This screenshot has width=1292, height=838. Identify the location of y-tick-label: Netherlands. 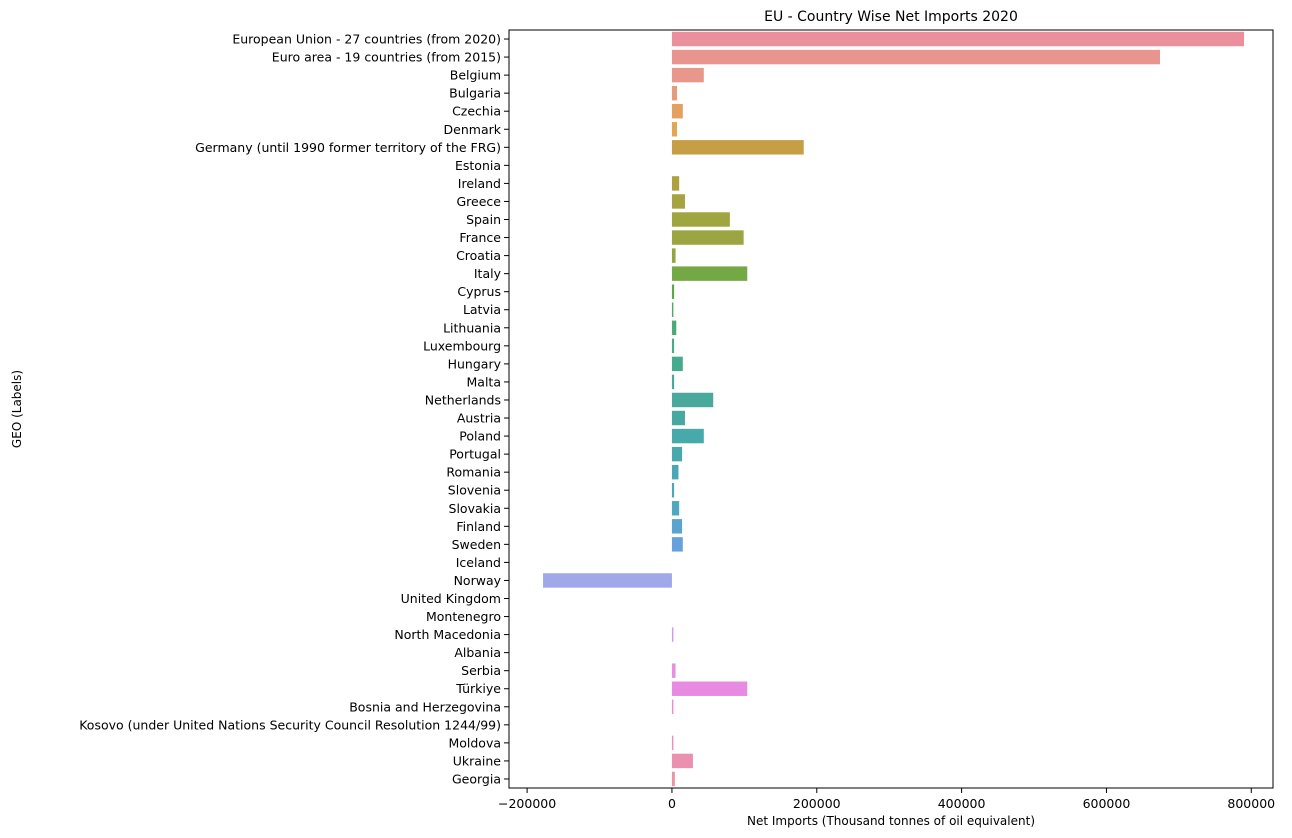
(463, 399).